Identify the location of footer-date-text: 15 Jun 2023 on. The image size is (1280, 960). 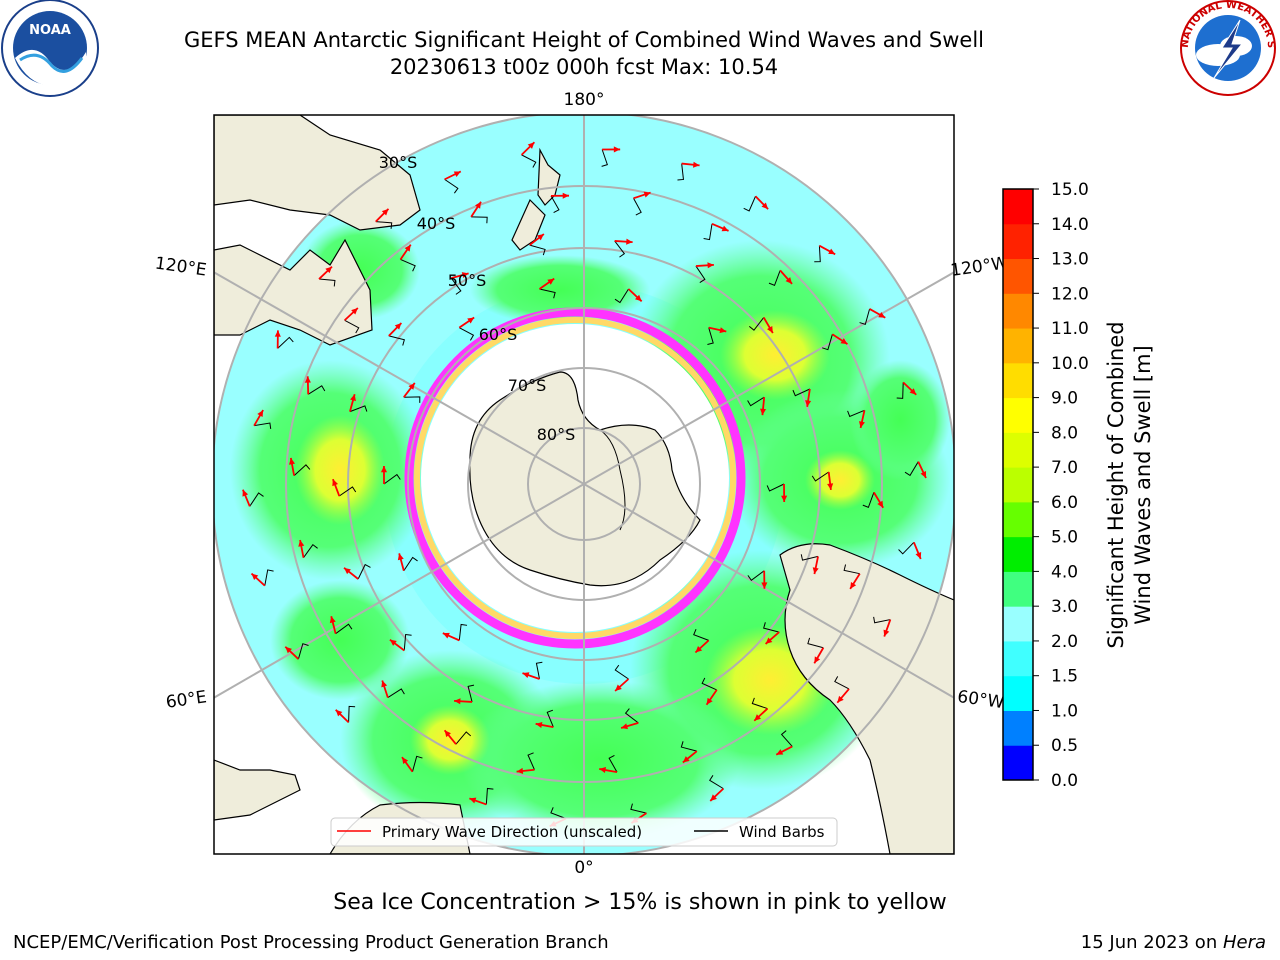
(1151, 942).